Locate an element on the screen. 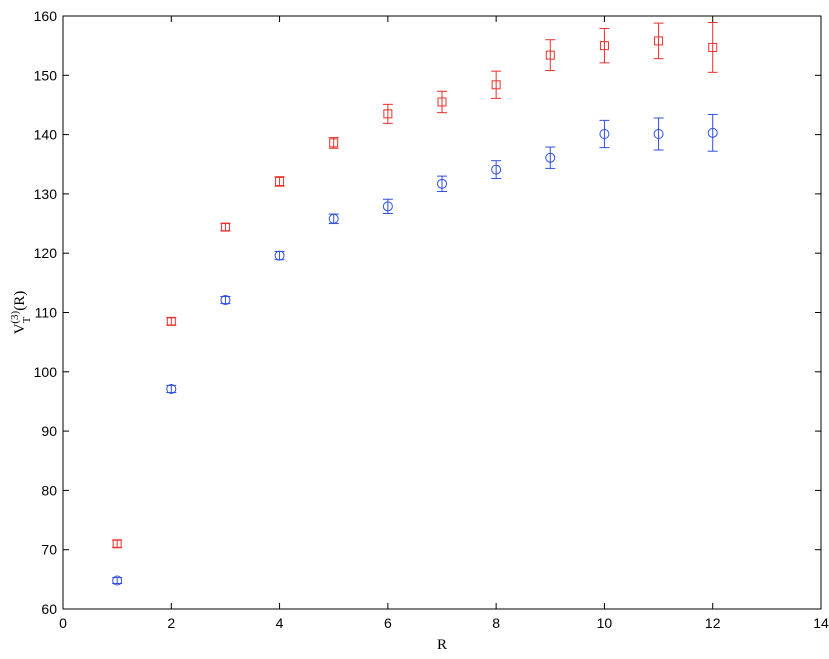 The width and height of the screenshot is (829, 659). y-tick-label: 70 is located at coordinates (49, 550).